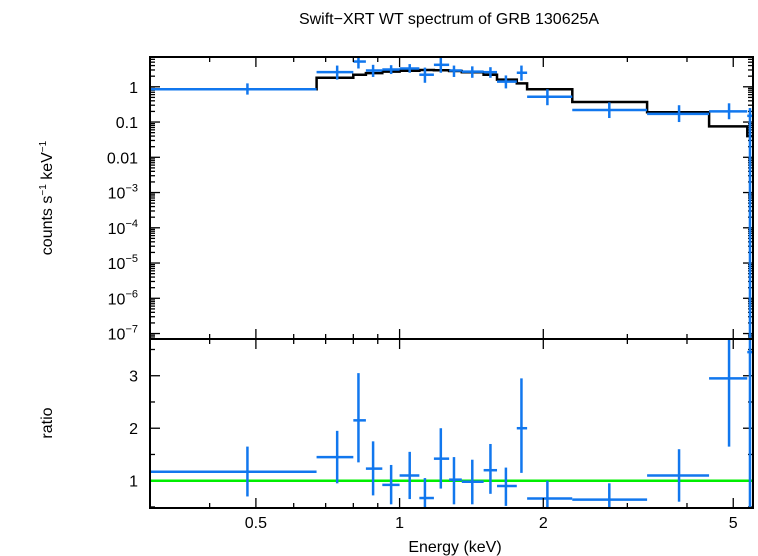 This screenshot has width=758, height=556. Describe the element at coordinates (47, 197) in the screenshot. I see `spectrum-y-label: counts s−1 keV−1` at that location.